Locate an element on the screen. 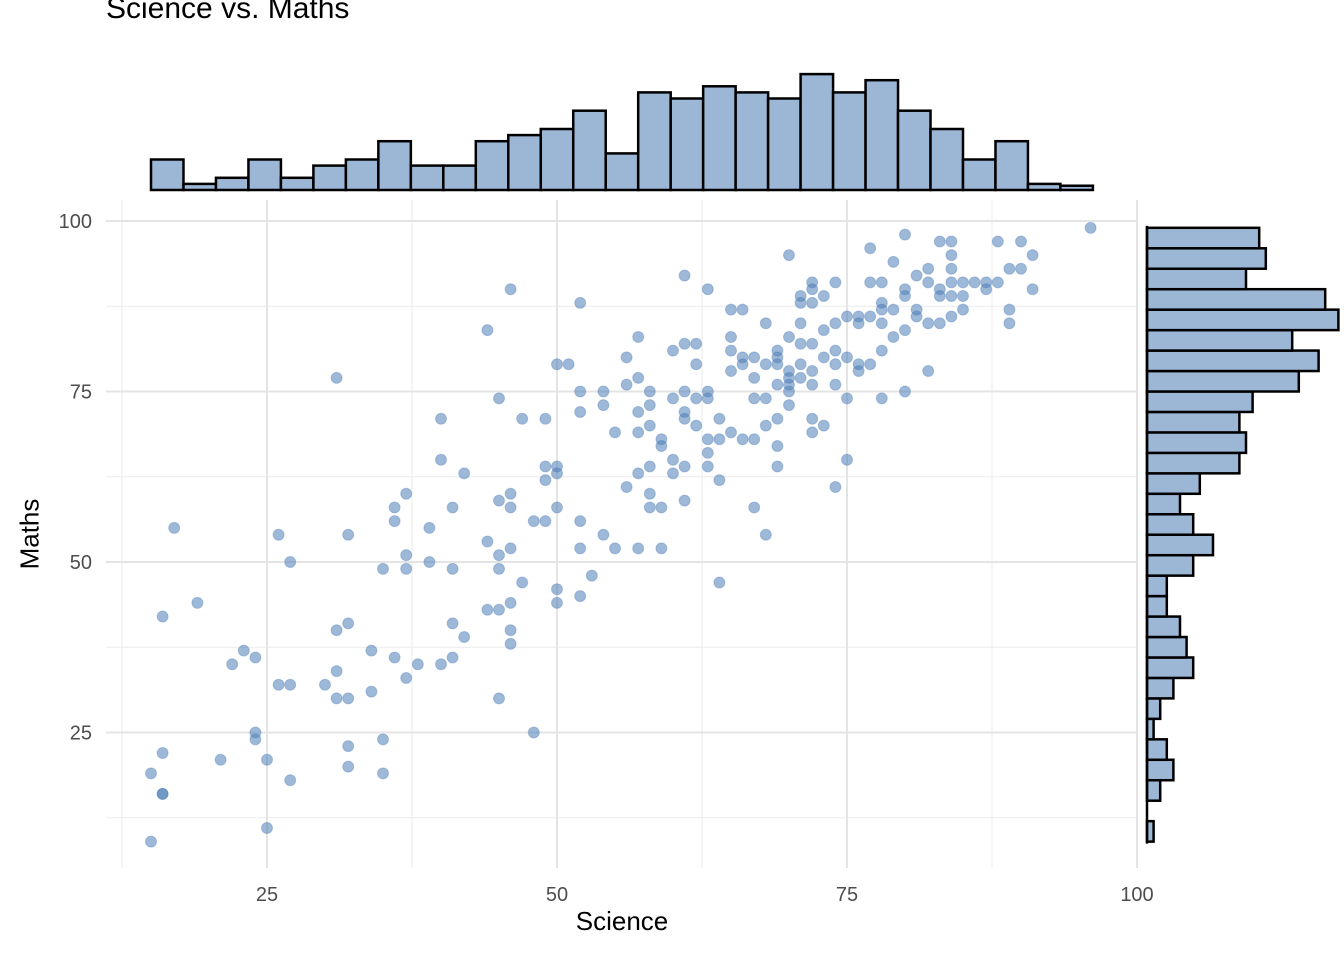 Image resolution: width=1344 pixels, height=960 pixels. x-tick-labels: 25 50 75 100 is located at coordinates (705, 895).